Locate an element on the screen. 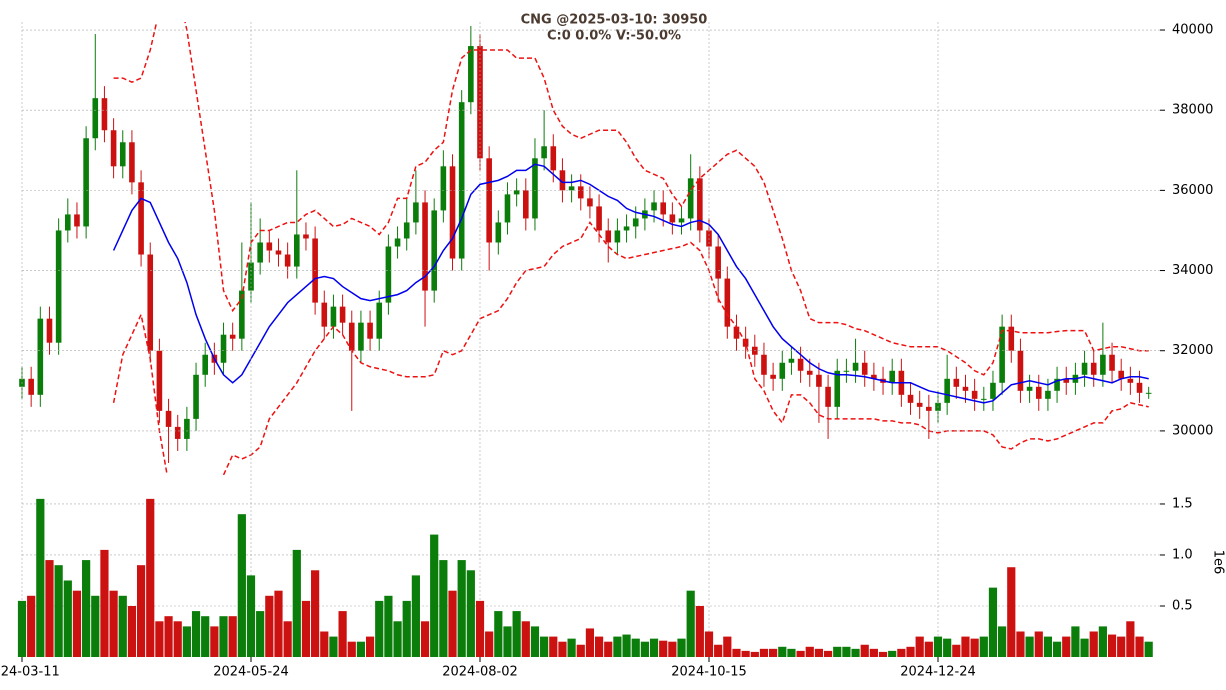 Image resolution: width=1226 pixels, height=690 pixels. y-tick-label: 1.0 is located at coordinates (1182, 554).